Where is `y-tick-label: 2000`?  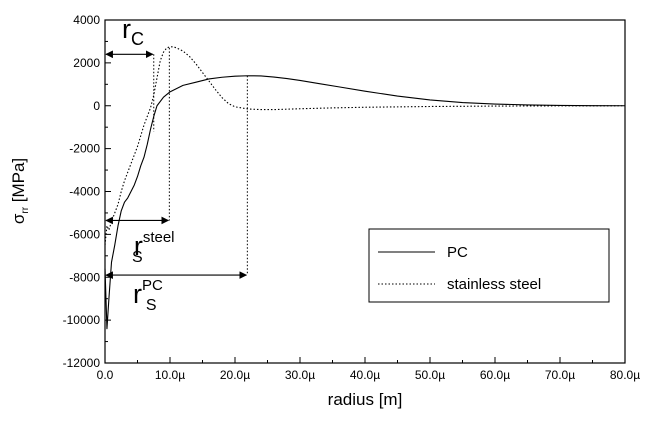
y-tick-label: 2000 is located at coordinates (86, 63).